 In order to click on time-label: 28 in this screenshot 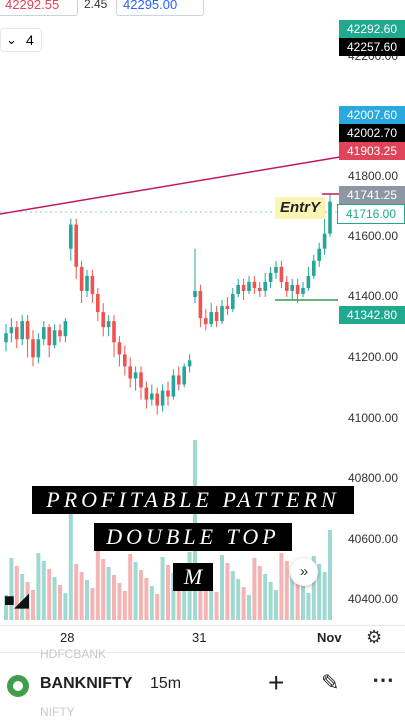, I will do `click(67, 637)`.